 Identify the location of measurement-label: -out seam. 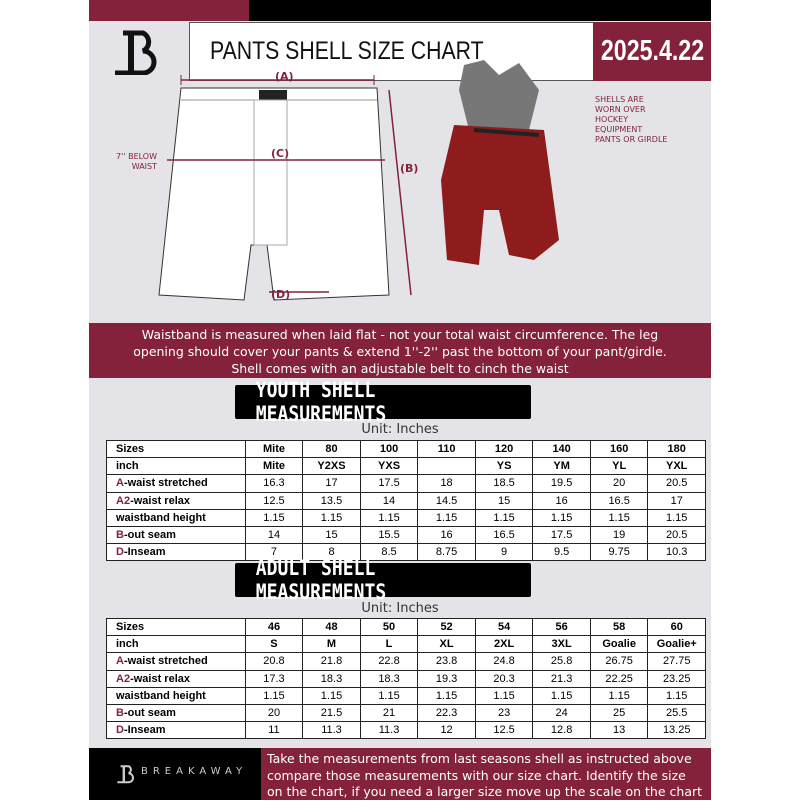
(149, 713).